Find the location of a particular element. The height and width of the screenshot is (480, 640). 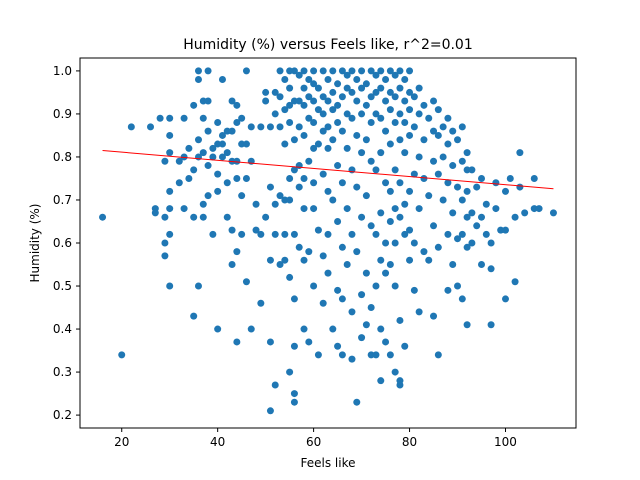

x-axis-ticks: 20 40 60 80 100 is located at coordinates (315, 438).